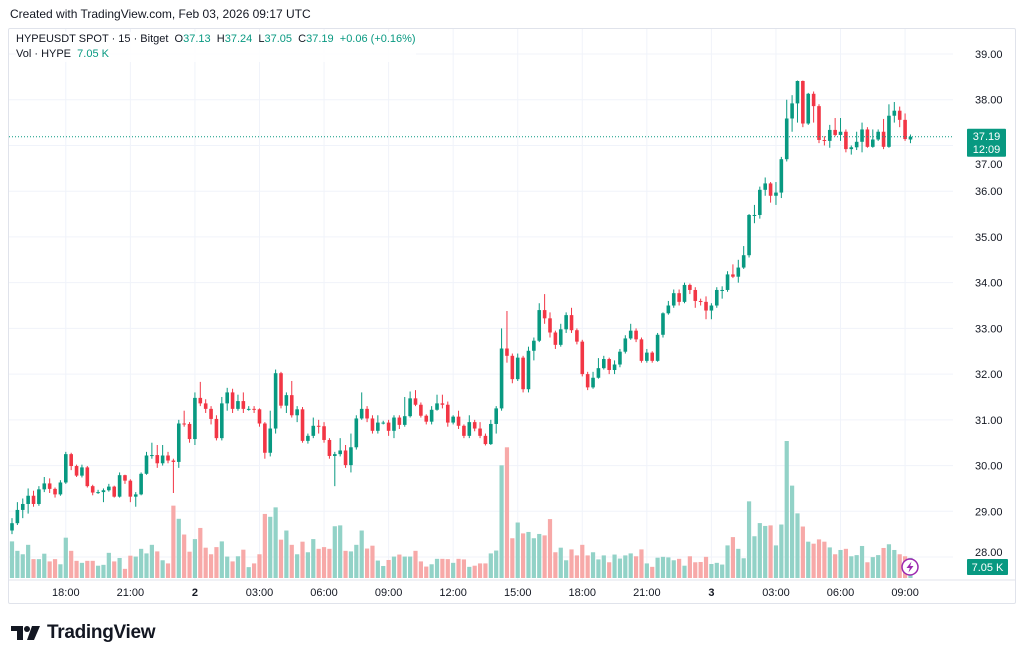 This screenshot has width=1024, height=658. I want to click on time-tick-label: 15:00, so click(518, 593).